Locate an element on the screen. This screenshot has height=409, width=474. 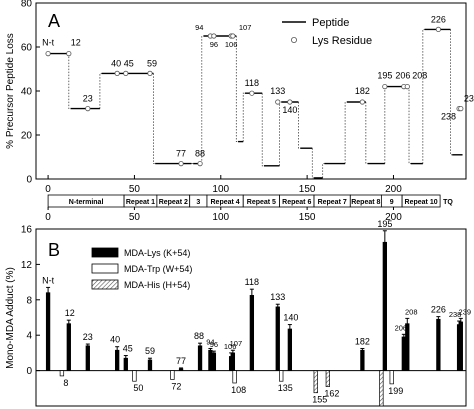
domain-label: Repeat 2 is located at coordinates (173, 202).